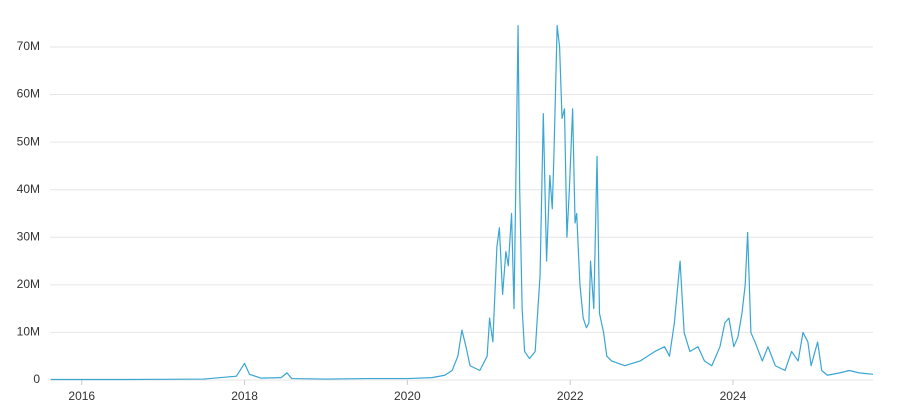 This screenshot has height=417, width=900. I want to click on x-tick-label: 2024, so click(733, 396).